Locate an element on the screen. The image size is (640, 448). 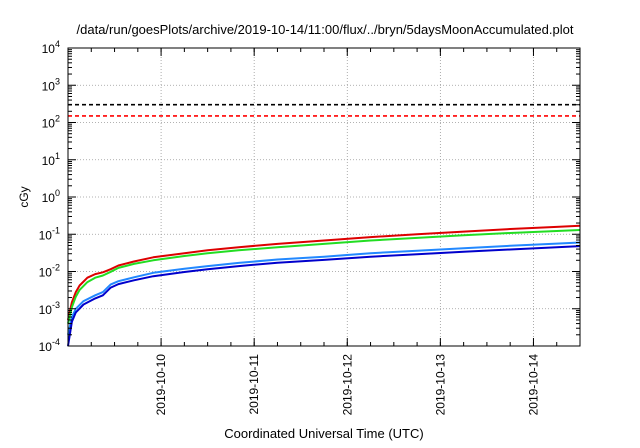
x-tick-label: 2019-10-10 is located at coordinates (161, 385).